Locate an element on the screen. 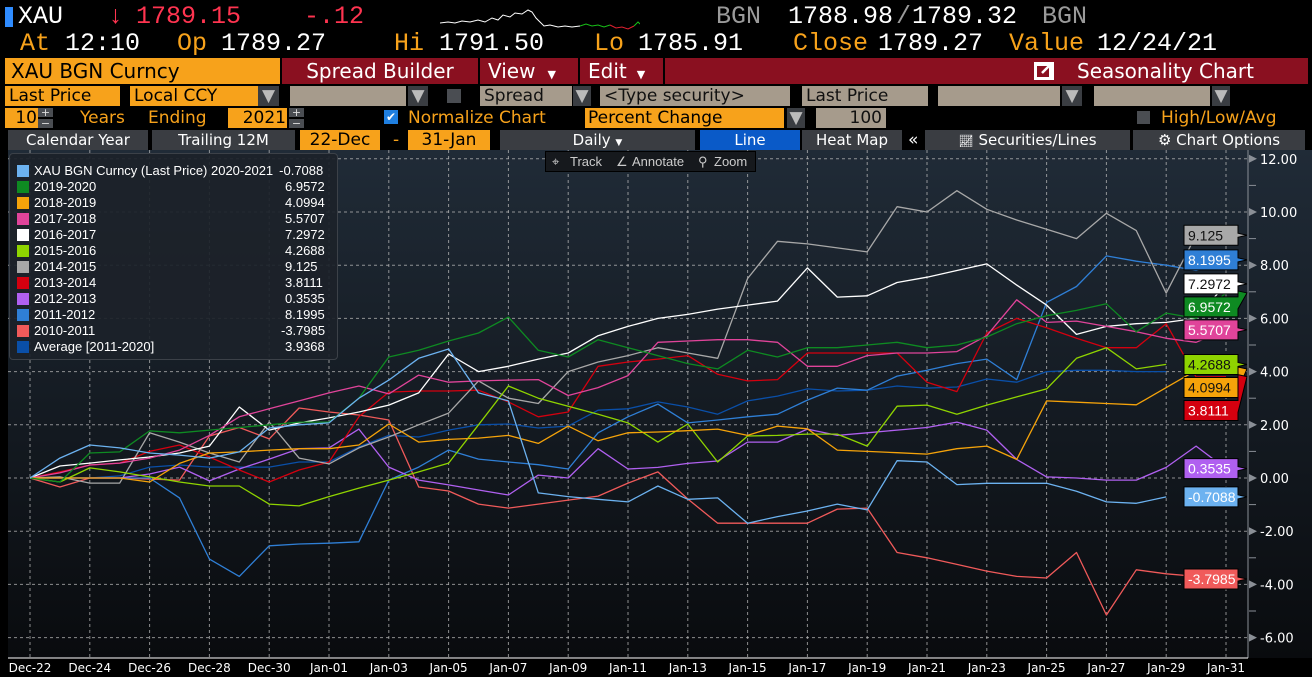 The image size is (1312, 677). value-tag: 3.8111 is located at coordinates (1215, 397).